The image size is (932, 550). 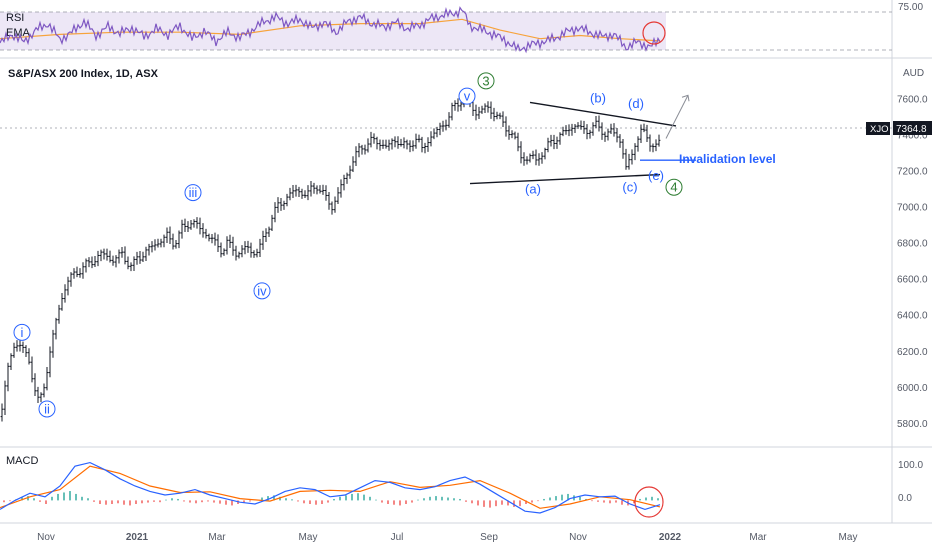 What do you see at coordinates (910, 465) in the screenshot?
I see `macd-tick-100: 100.0` at bounding box center [910, 465].